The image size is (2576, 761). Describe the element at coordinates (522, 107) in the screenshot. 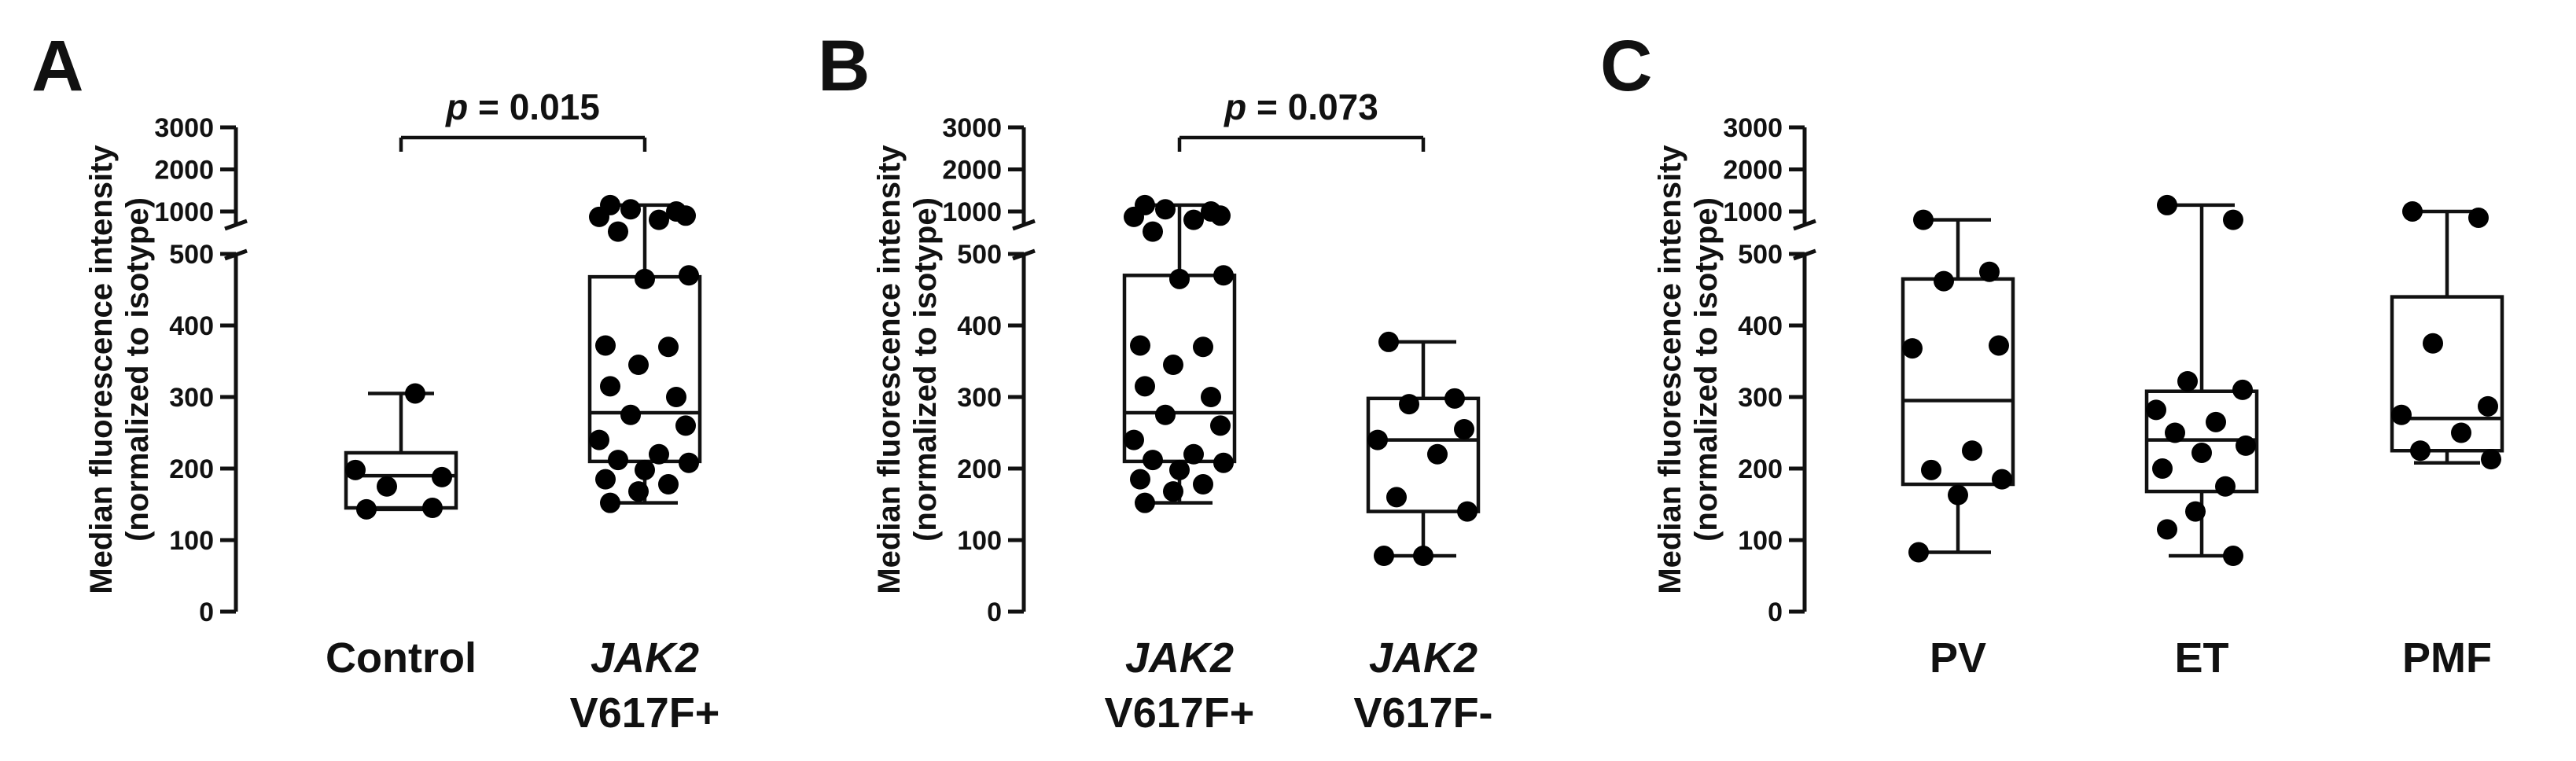

I see `p-value-label: p = 0.015` at that location.